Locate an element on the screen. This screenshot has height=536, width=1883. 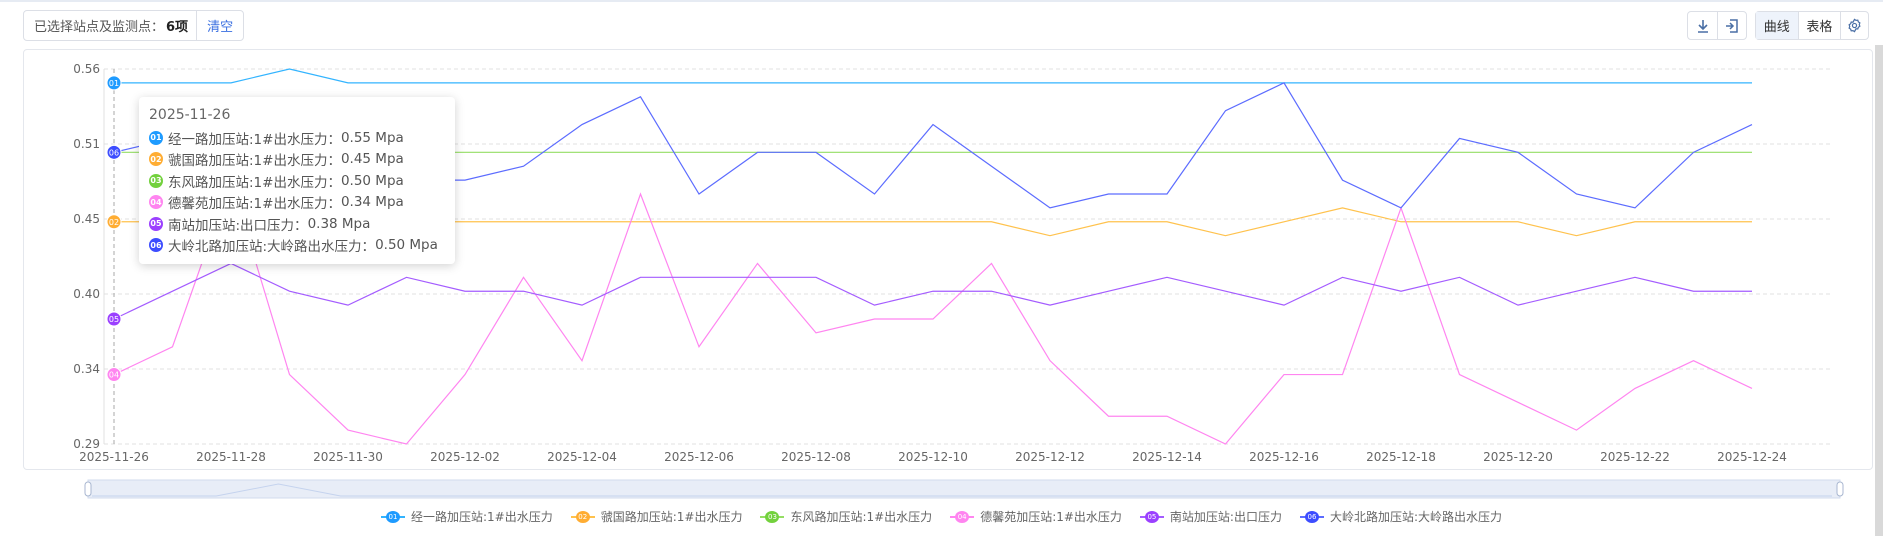
legend-label: 东风路加压站:1#出水压力 is located at coordinates (861, 517).